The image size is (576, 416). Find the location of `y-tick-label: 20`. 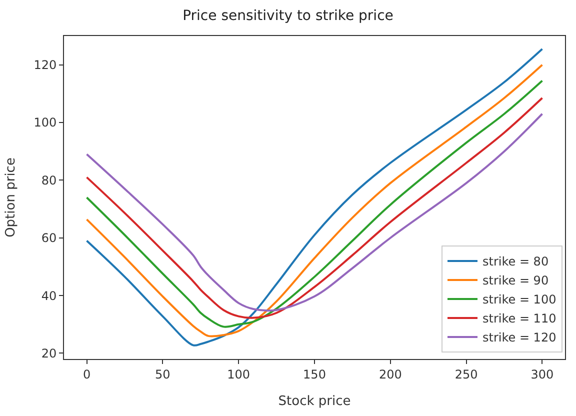

y-tick-label: 20 is located at coordinates (49, 353).